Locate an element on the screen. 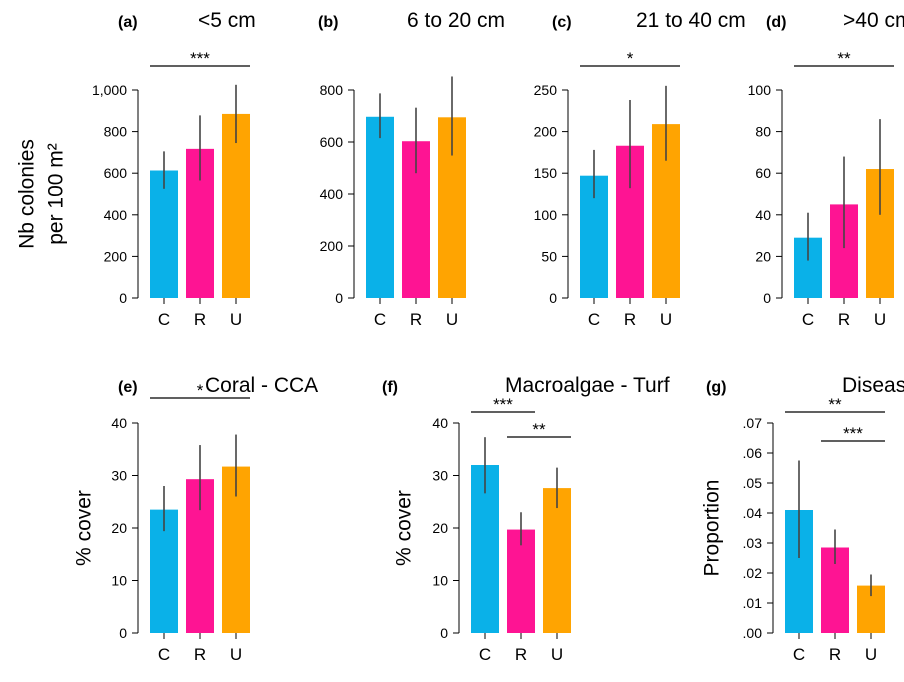 This screenshot has width=904, height=682. panel-g-significance-label: *** is located at coordinates (853, 433).